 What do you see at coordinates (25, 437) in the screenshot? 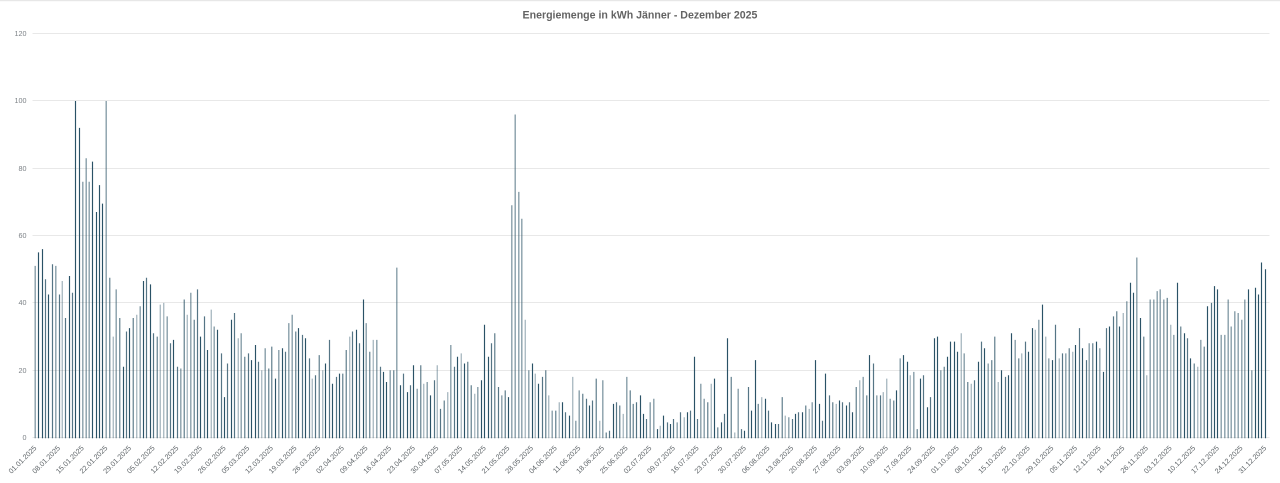
I see `svg-text: 0` at bounding box center [25, 437].